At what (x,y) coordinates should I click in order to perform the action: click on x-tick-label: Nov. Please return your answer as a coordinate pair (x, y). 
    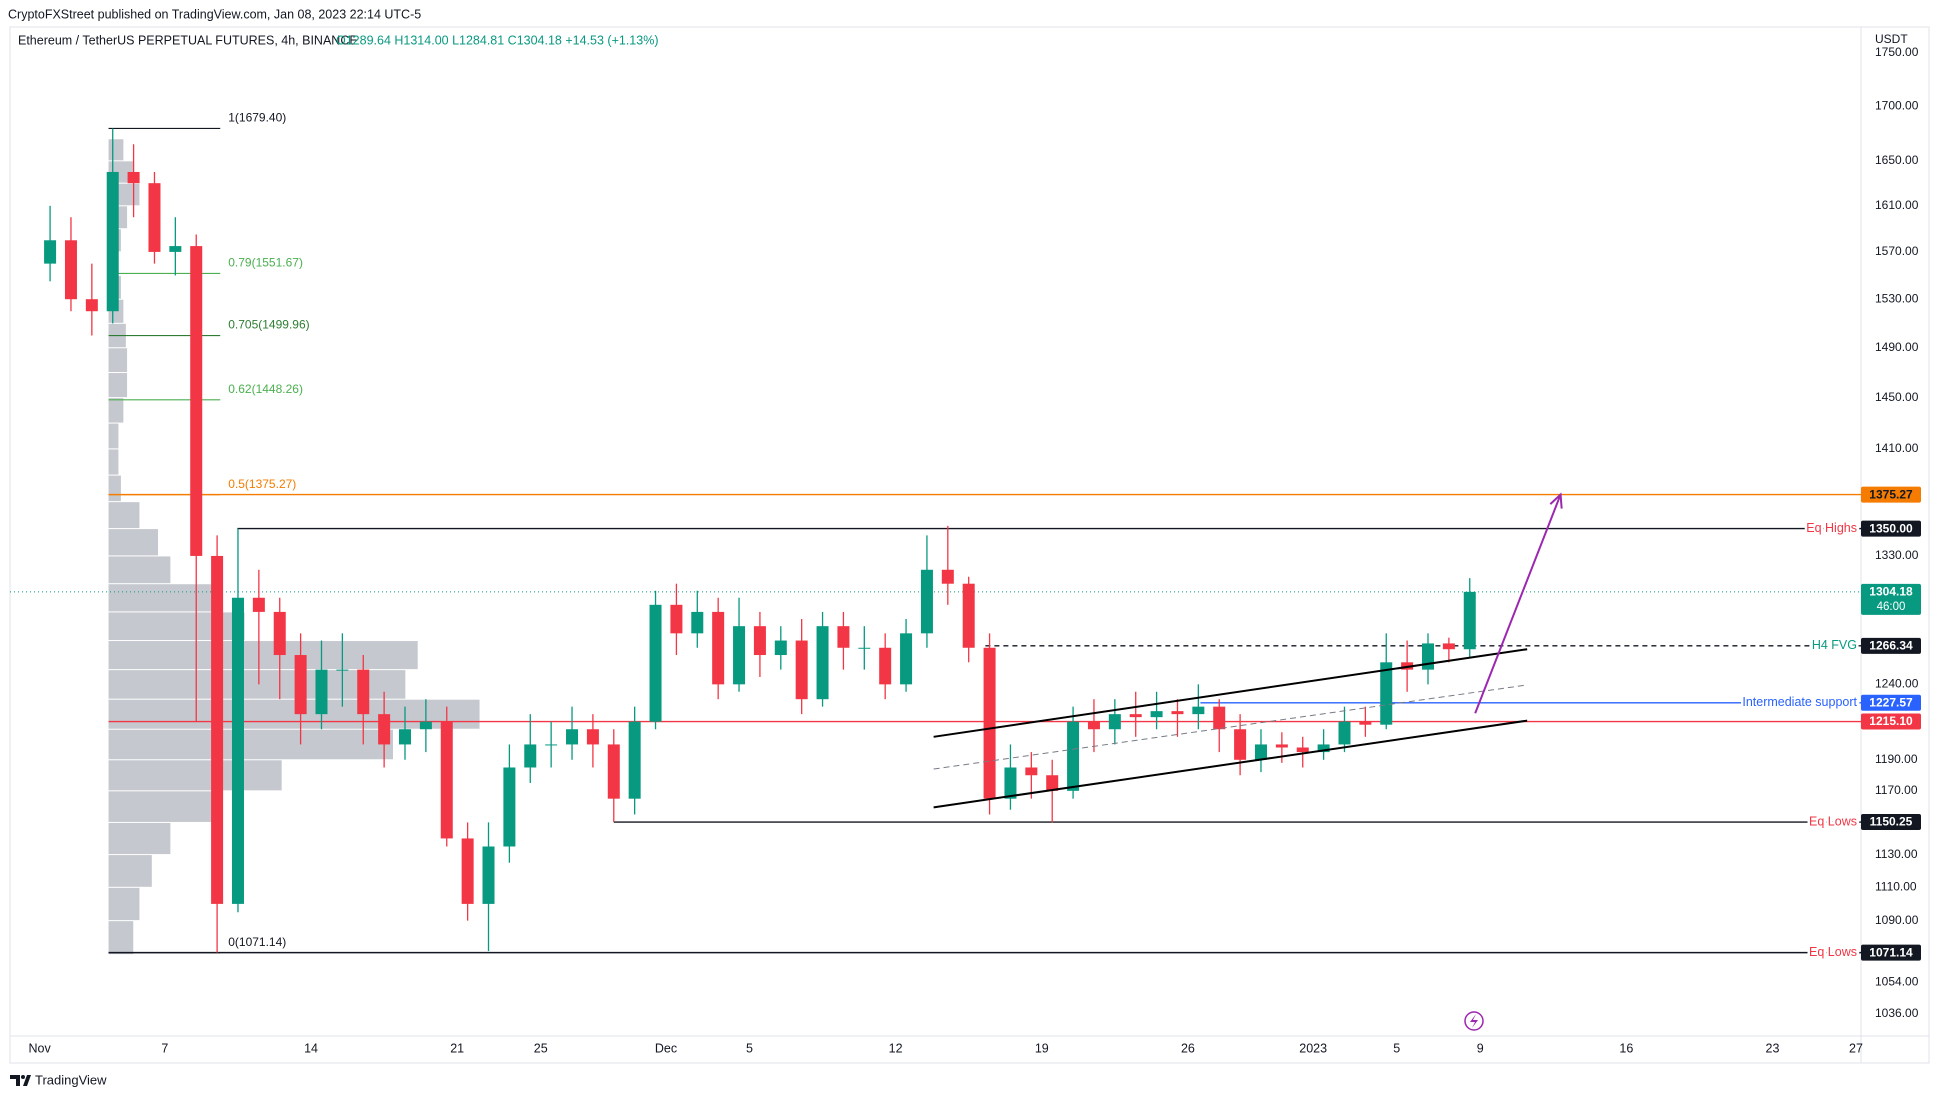
    Looking at the image, I should click on (40, 1048).